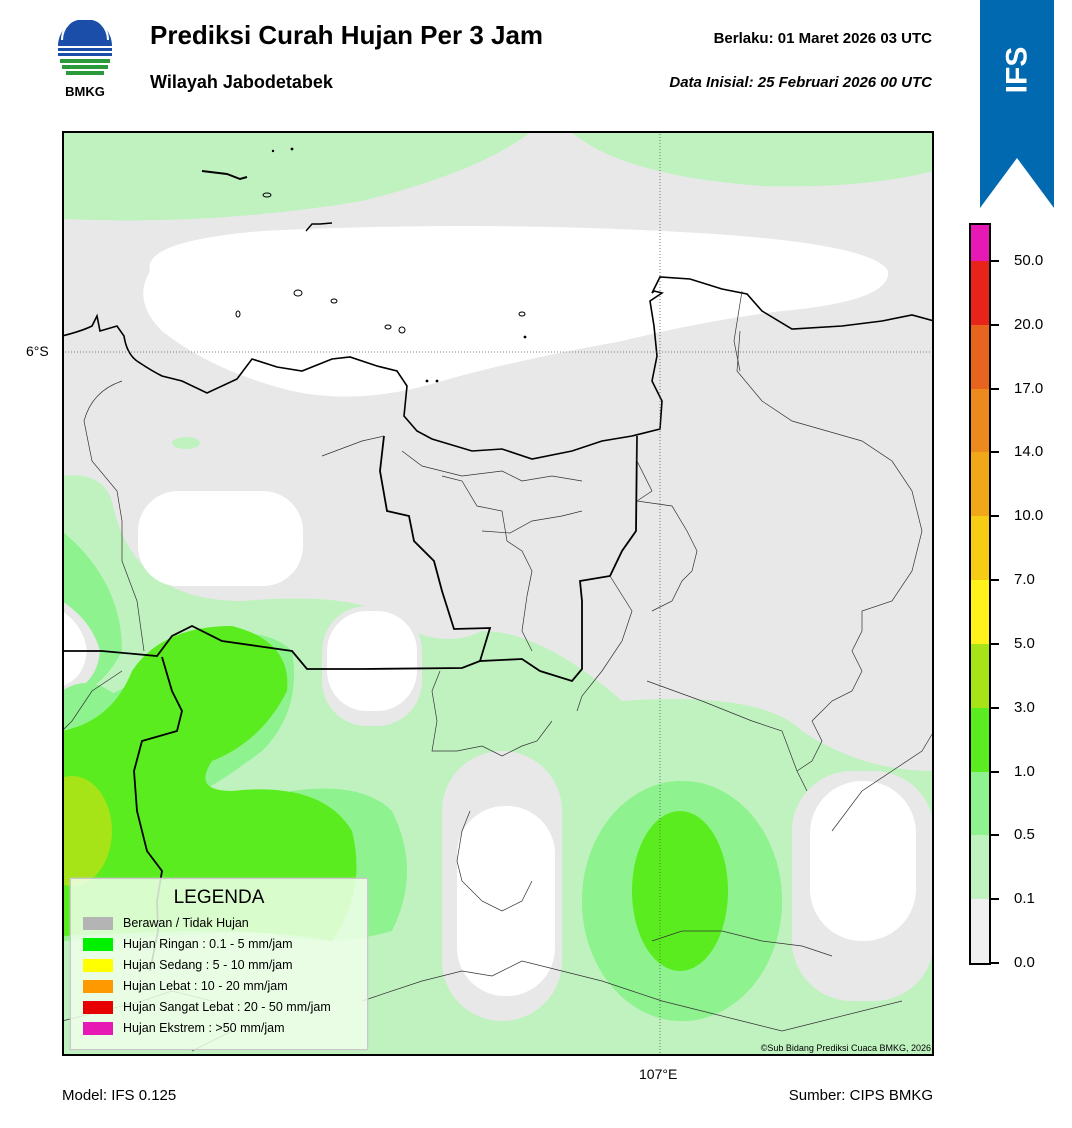 This screenshot has height=1128, width=1072. I want to click on model-label: Model: IFS 0.125, so click(119, 1095).